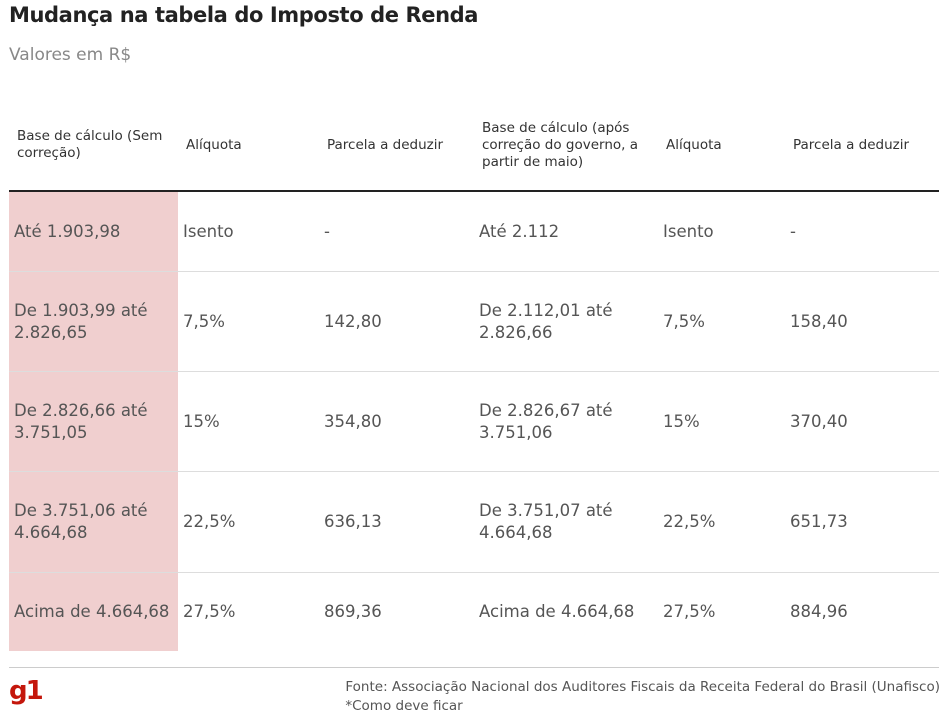 This screenshot has width=952, height=723. What do you see at coordinates (353, 611) in the screenshot?
I see `cell-parcela: 869,36` at bounding box center [353, 611].